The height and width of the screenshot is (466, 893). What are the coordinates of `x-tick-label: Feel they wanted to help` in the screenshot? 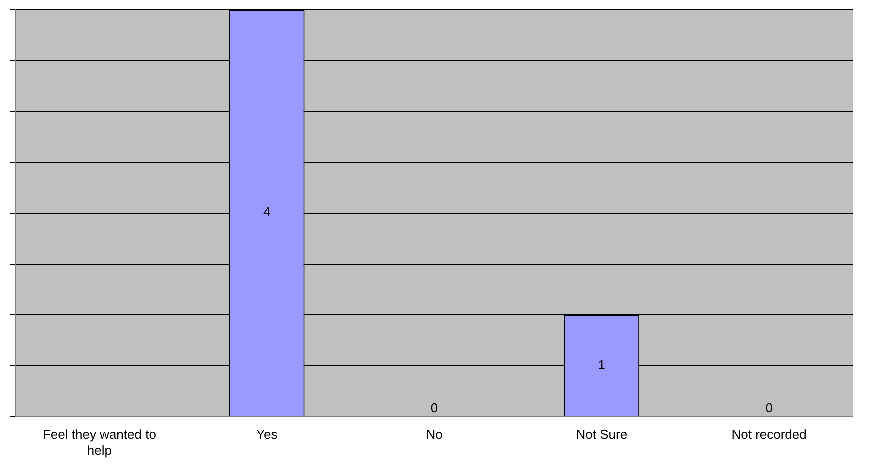 It's located at (99, 442).